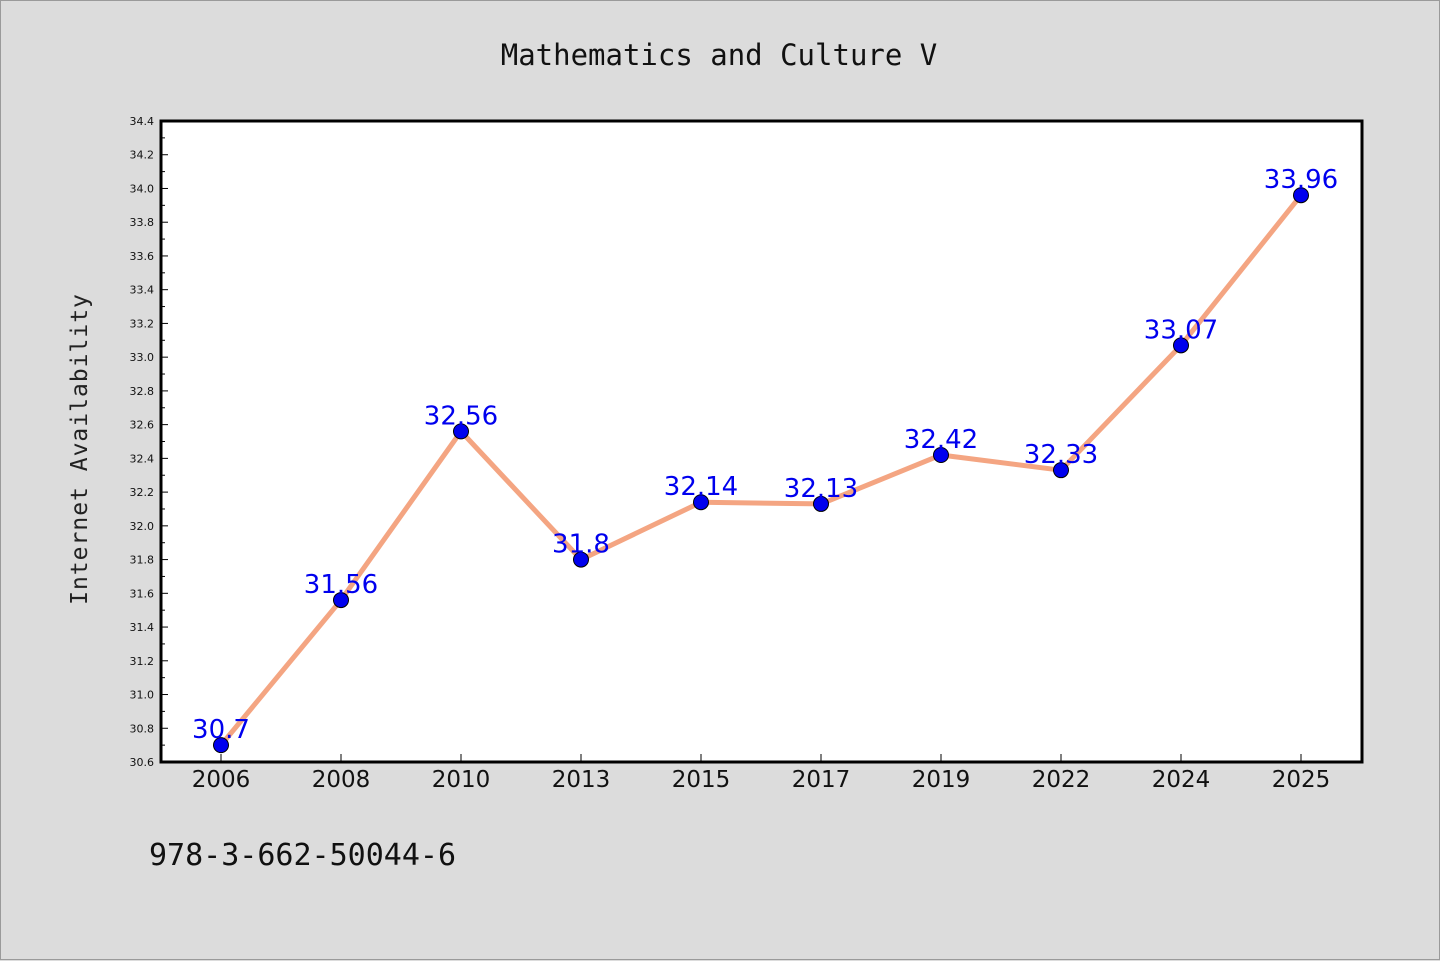 The height and width of the screenshot is (961, 1440). What do you see at coordinates (142, 661) in the screenshot?
I see `y-tick-label: 31.2` at bounding box center [142, 661].